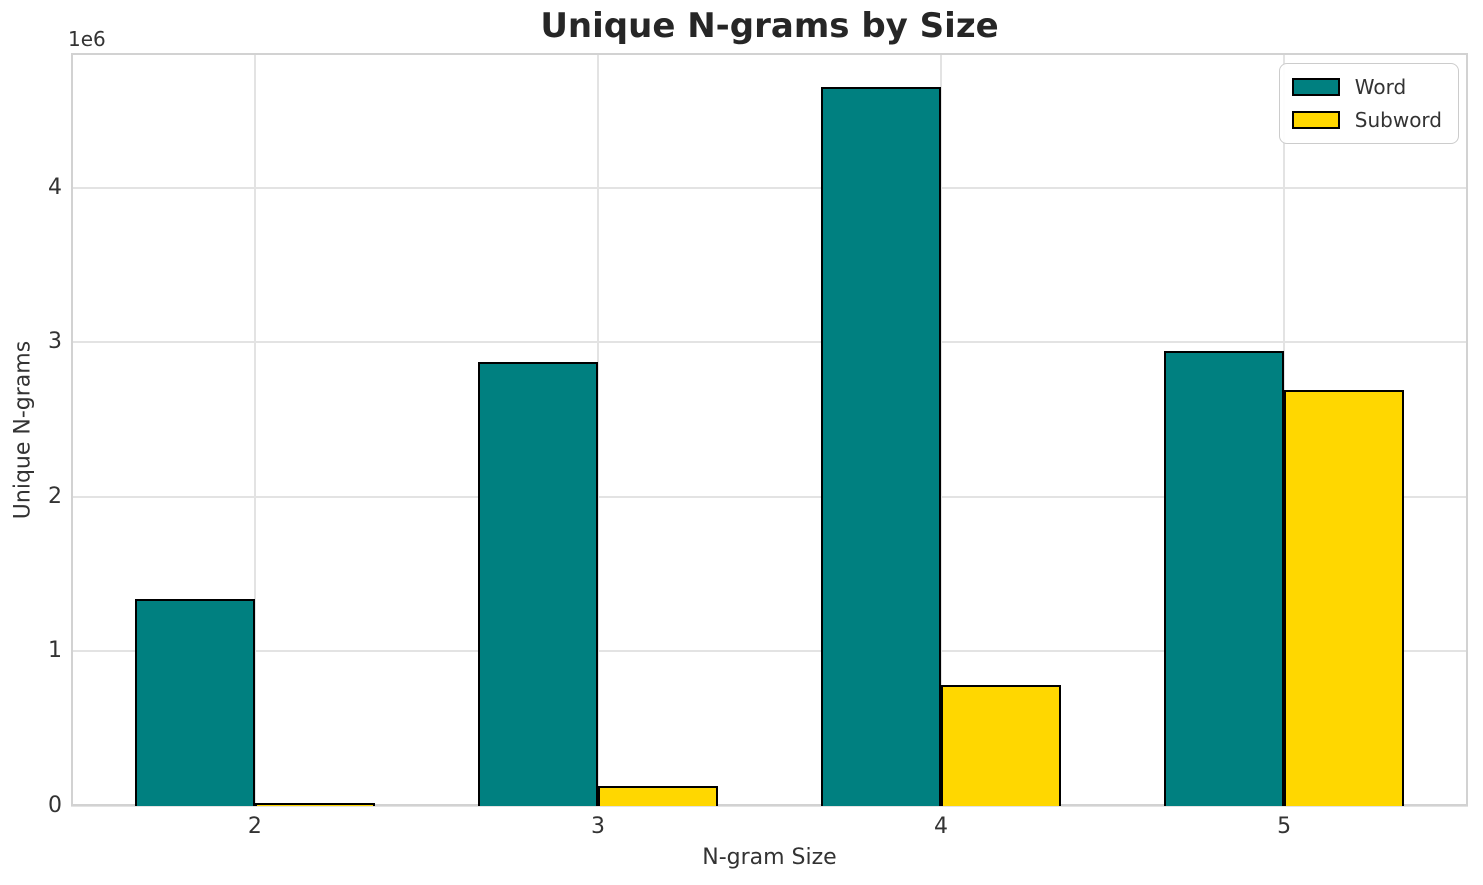  What do you see at coordinates (769, 54) in the screenshot?
I see `plot-spine-top` at bounding box center [769, 54].